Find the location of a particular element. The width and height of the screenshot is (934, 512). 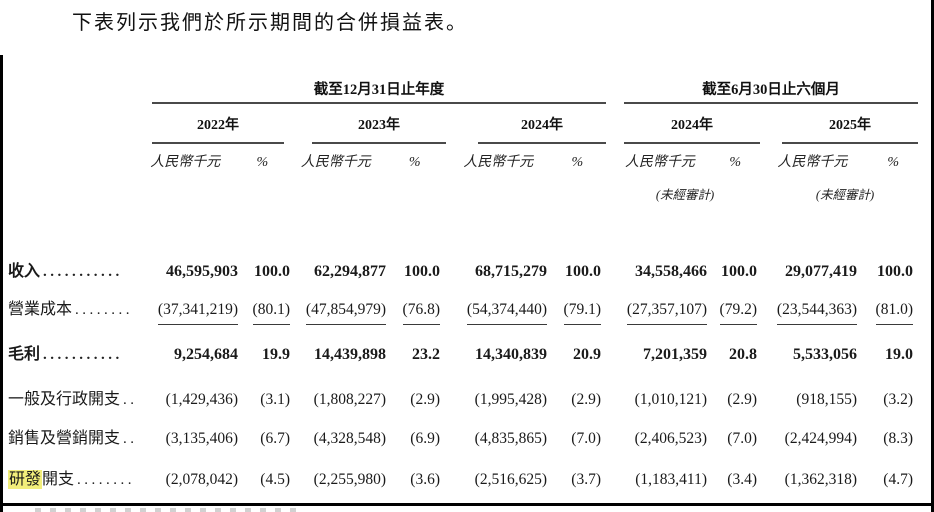

period-header-interim: 截至6月30日止六個月 is located at coordinates (771, 90).